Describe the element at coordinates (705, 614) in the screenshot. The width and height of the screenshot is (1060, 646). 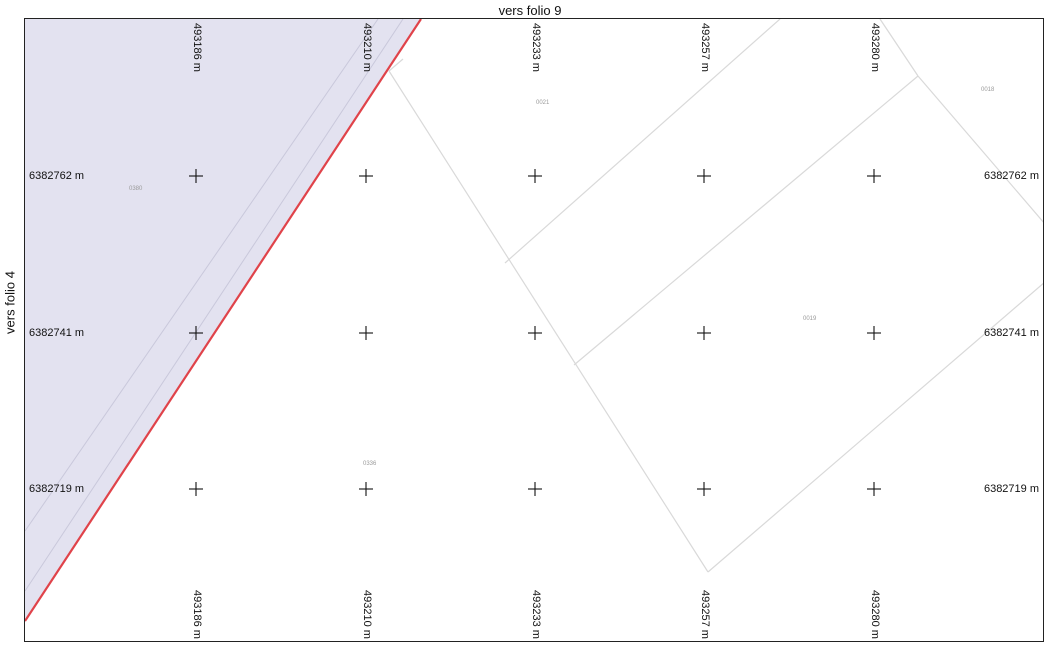
I see `x-label-bottom-4: 493257 m` at that location.